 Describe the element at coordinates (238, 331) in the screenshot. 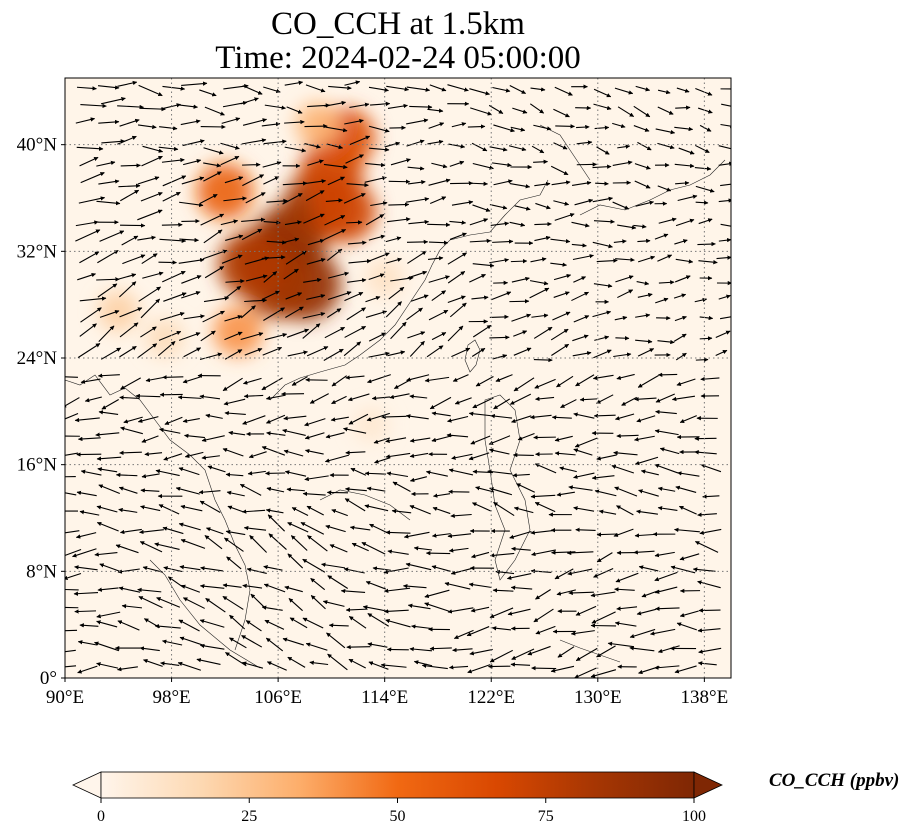

I see `co-plume-cell` at that location.